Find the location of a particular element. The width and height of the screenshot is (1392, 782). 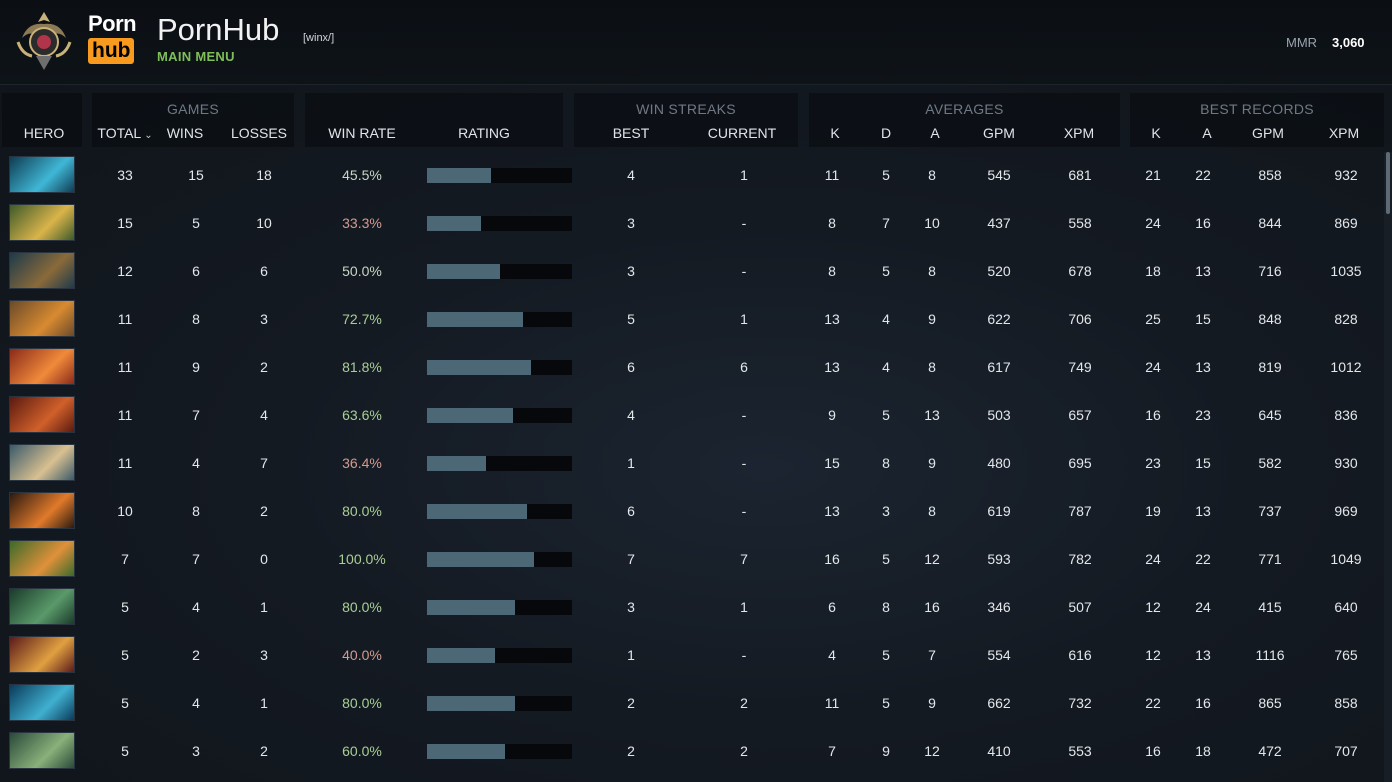

column-header-total: TOTAL ⌄ is located at coordinates (124, 133).